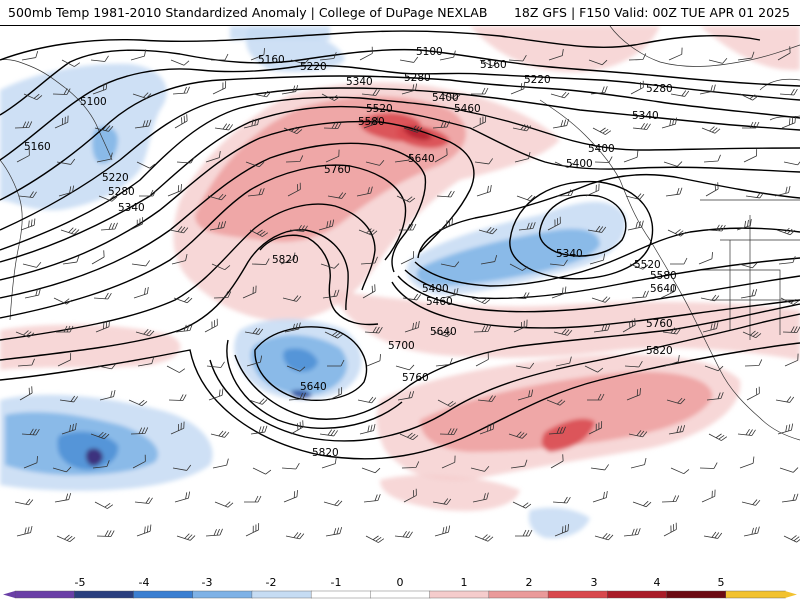 The image size is (800, 600). What do you see at coordinates (537, 80) in the screenshot?
I see `contour-label: 5220` at bounding box center [537, 80].